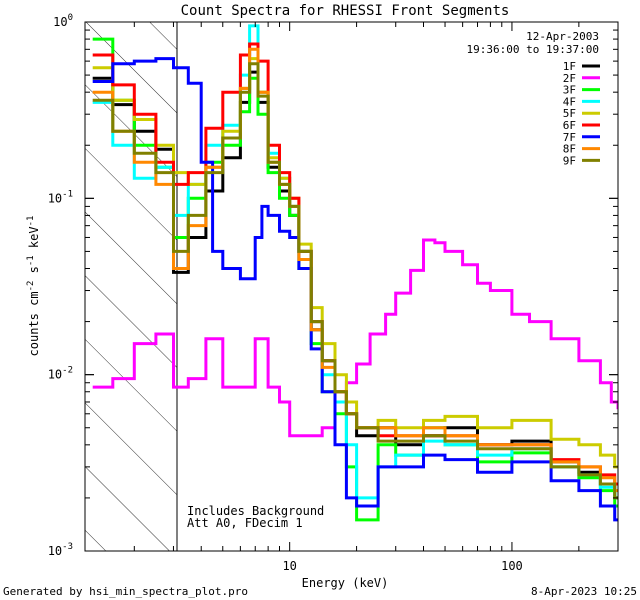  Describe the element at coordinates (131, 286) in the screenshot. I see `excluded-low-energy-region` at that location.